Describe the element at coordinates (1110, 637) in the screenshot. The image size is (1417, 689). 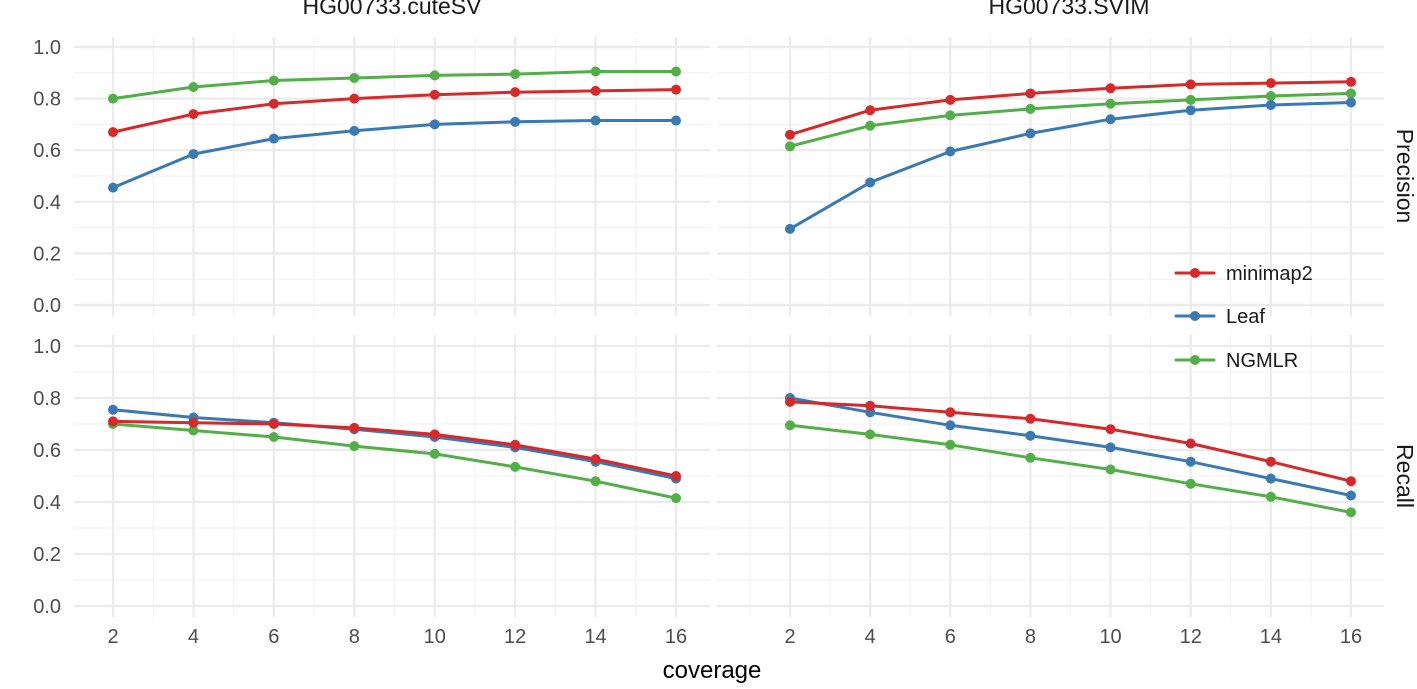
I see `x-tick-label-hg00733-svim: 10` at that location.